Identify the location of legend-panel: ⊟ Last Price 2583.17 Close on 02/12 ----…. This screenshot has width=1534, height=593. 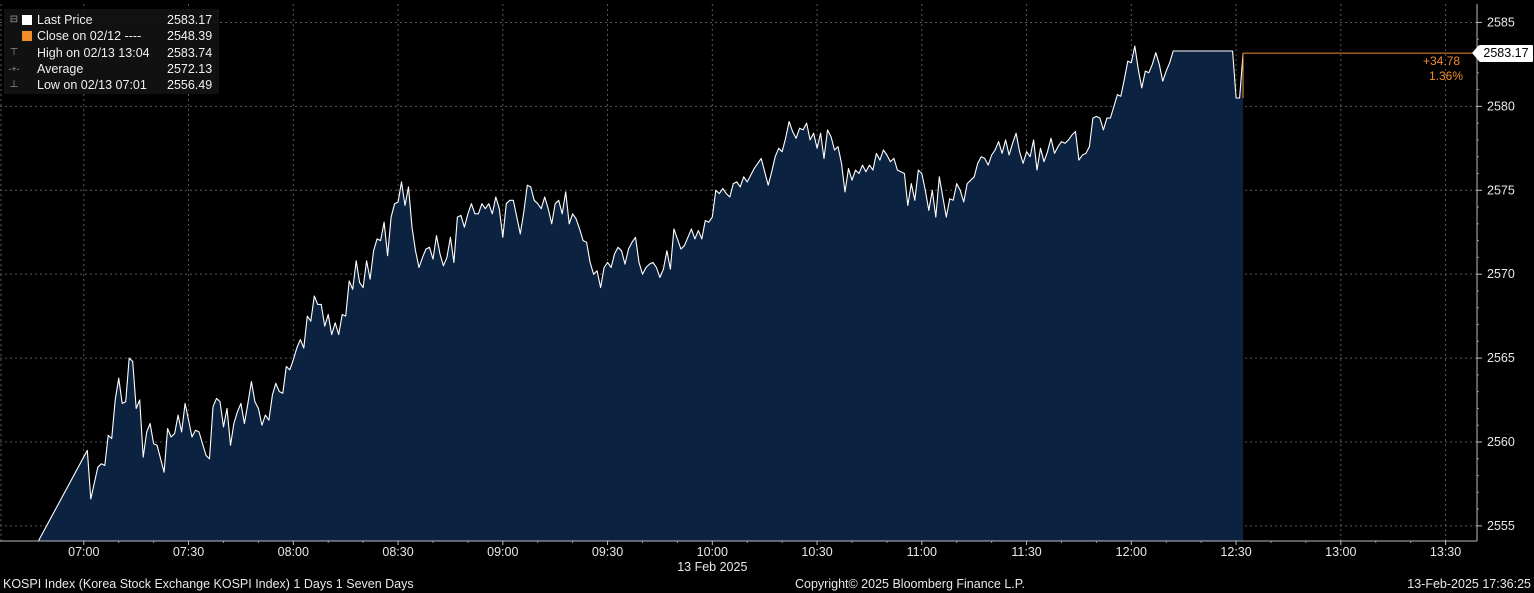
(111, 51).